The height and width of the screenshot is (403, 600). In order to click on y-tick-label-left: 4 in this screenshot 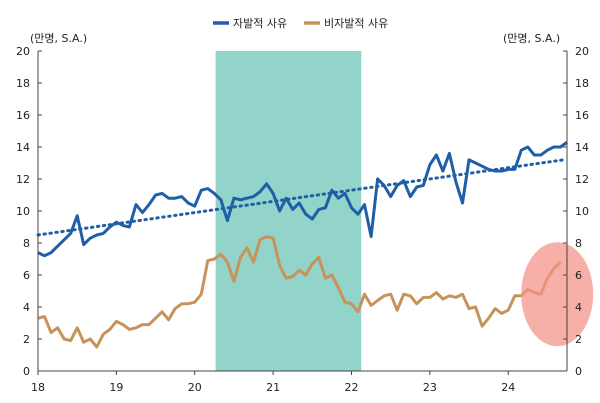, I will do `click(26, 307)`.